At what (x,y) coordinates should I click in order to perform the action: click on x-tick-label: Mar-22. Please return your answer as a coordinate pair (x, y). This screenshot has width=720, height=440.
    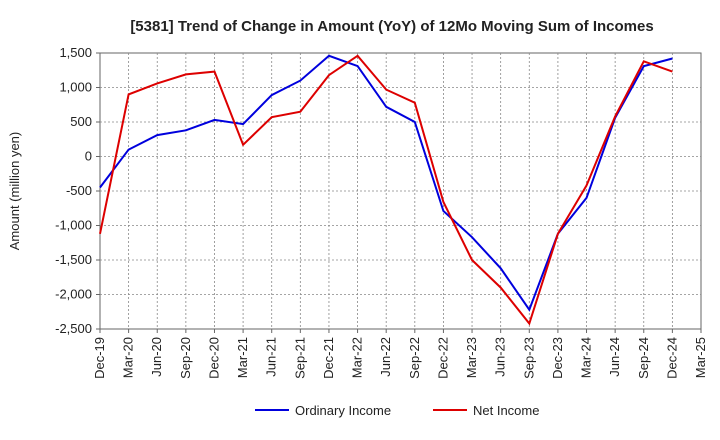
    Looking at the image, I should click on (357, 357).